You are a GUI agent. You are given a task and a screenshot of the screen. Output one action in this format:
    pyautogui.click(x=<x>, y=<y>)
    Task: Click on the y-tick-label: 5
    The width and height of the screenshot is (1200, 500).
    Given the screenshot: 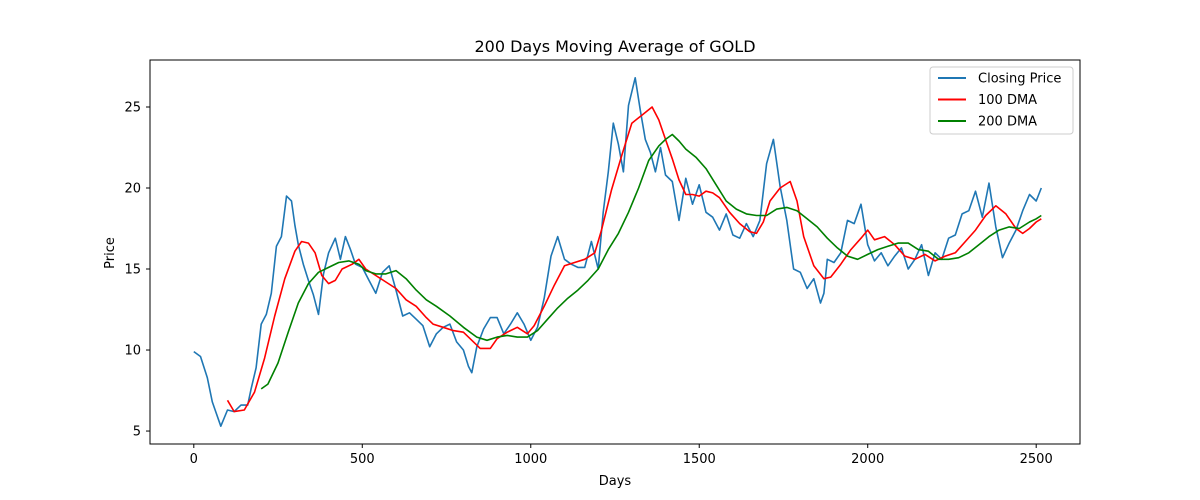 What is the action you would take?
    pyautogui.click(x=137, y=432)
    